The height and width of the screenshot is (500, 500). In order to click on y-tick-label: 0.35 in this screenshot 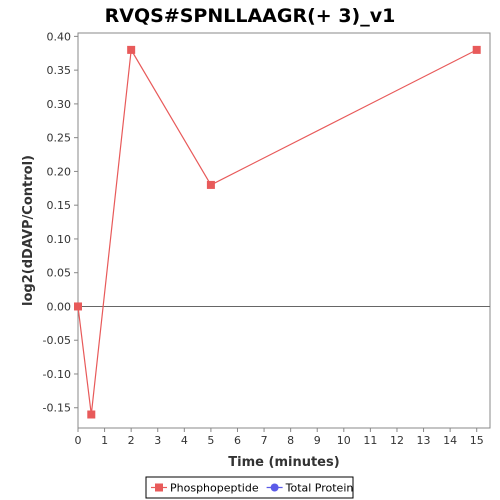, I will do `click(59, 70)`.